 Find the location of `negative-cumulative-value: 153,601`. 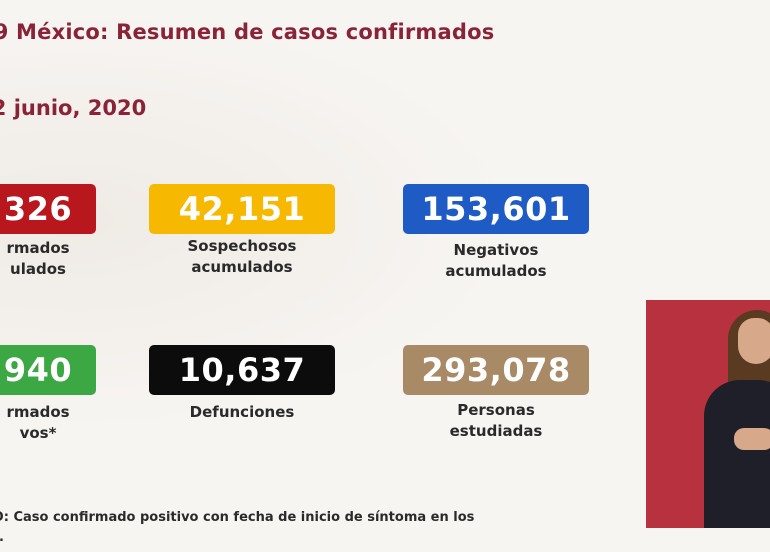

negative-cumulative-value: 153,601 is located at coordinates (496, 209).